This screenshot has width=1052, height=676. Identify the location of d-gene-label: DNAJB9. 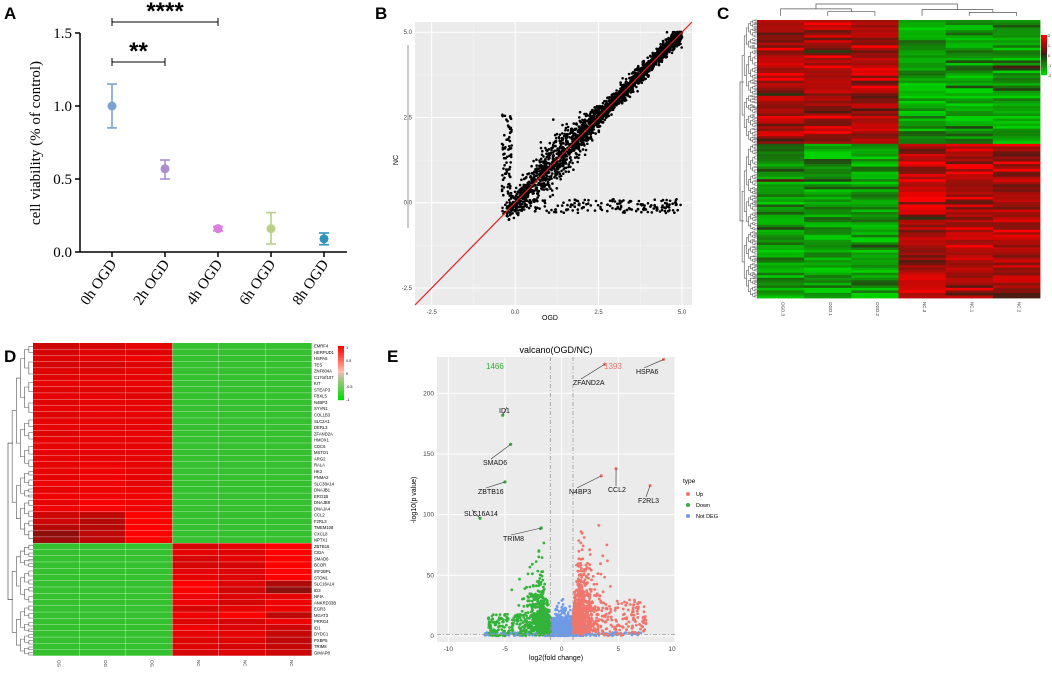
(322, 502).